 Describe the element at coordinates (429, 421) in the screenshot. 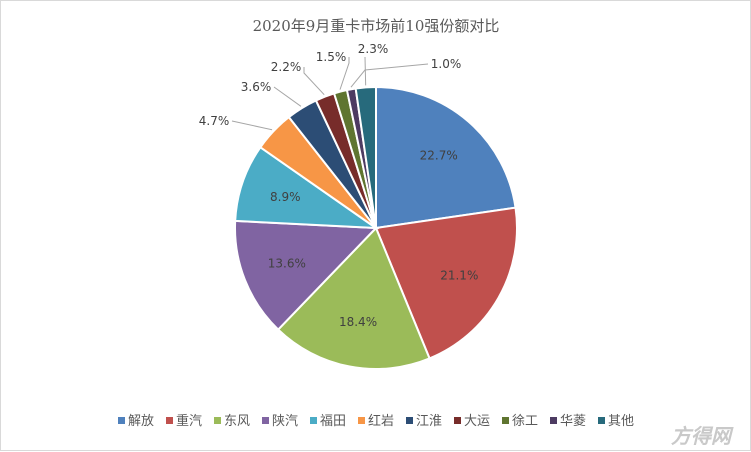

I see `legend-label-7: 江淮` at that location.